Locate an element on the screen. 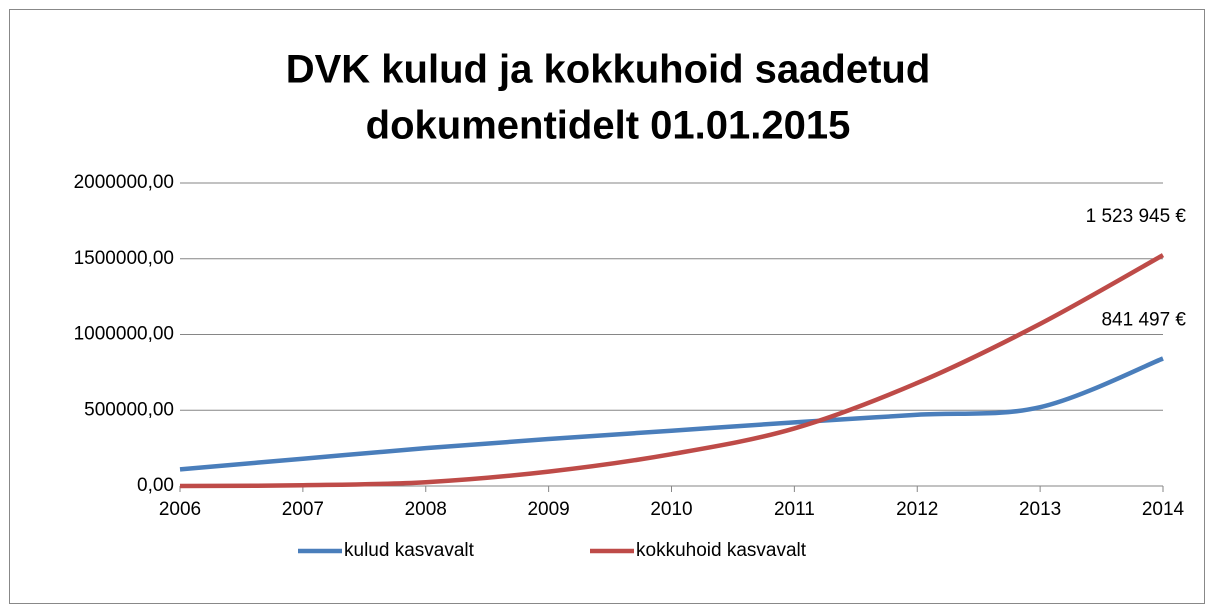 The width and height of the screenshot is (1215, 614). x-tick-label: 2007 is located at coordinates (303, 509).